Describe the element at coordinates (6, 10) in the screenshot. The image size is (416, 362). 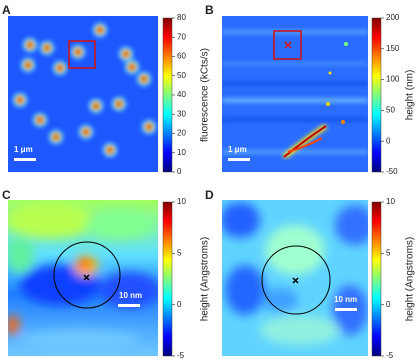
I see `panel-label: A` at that location.